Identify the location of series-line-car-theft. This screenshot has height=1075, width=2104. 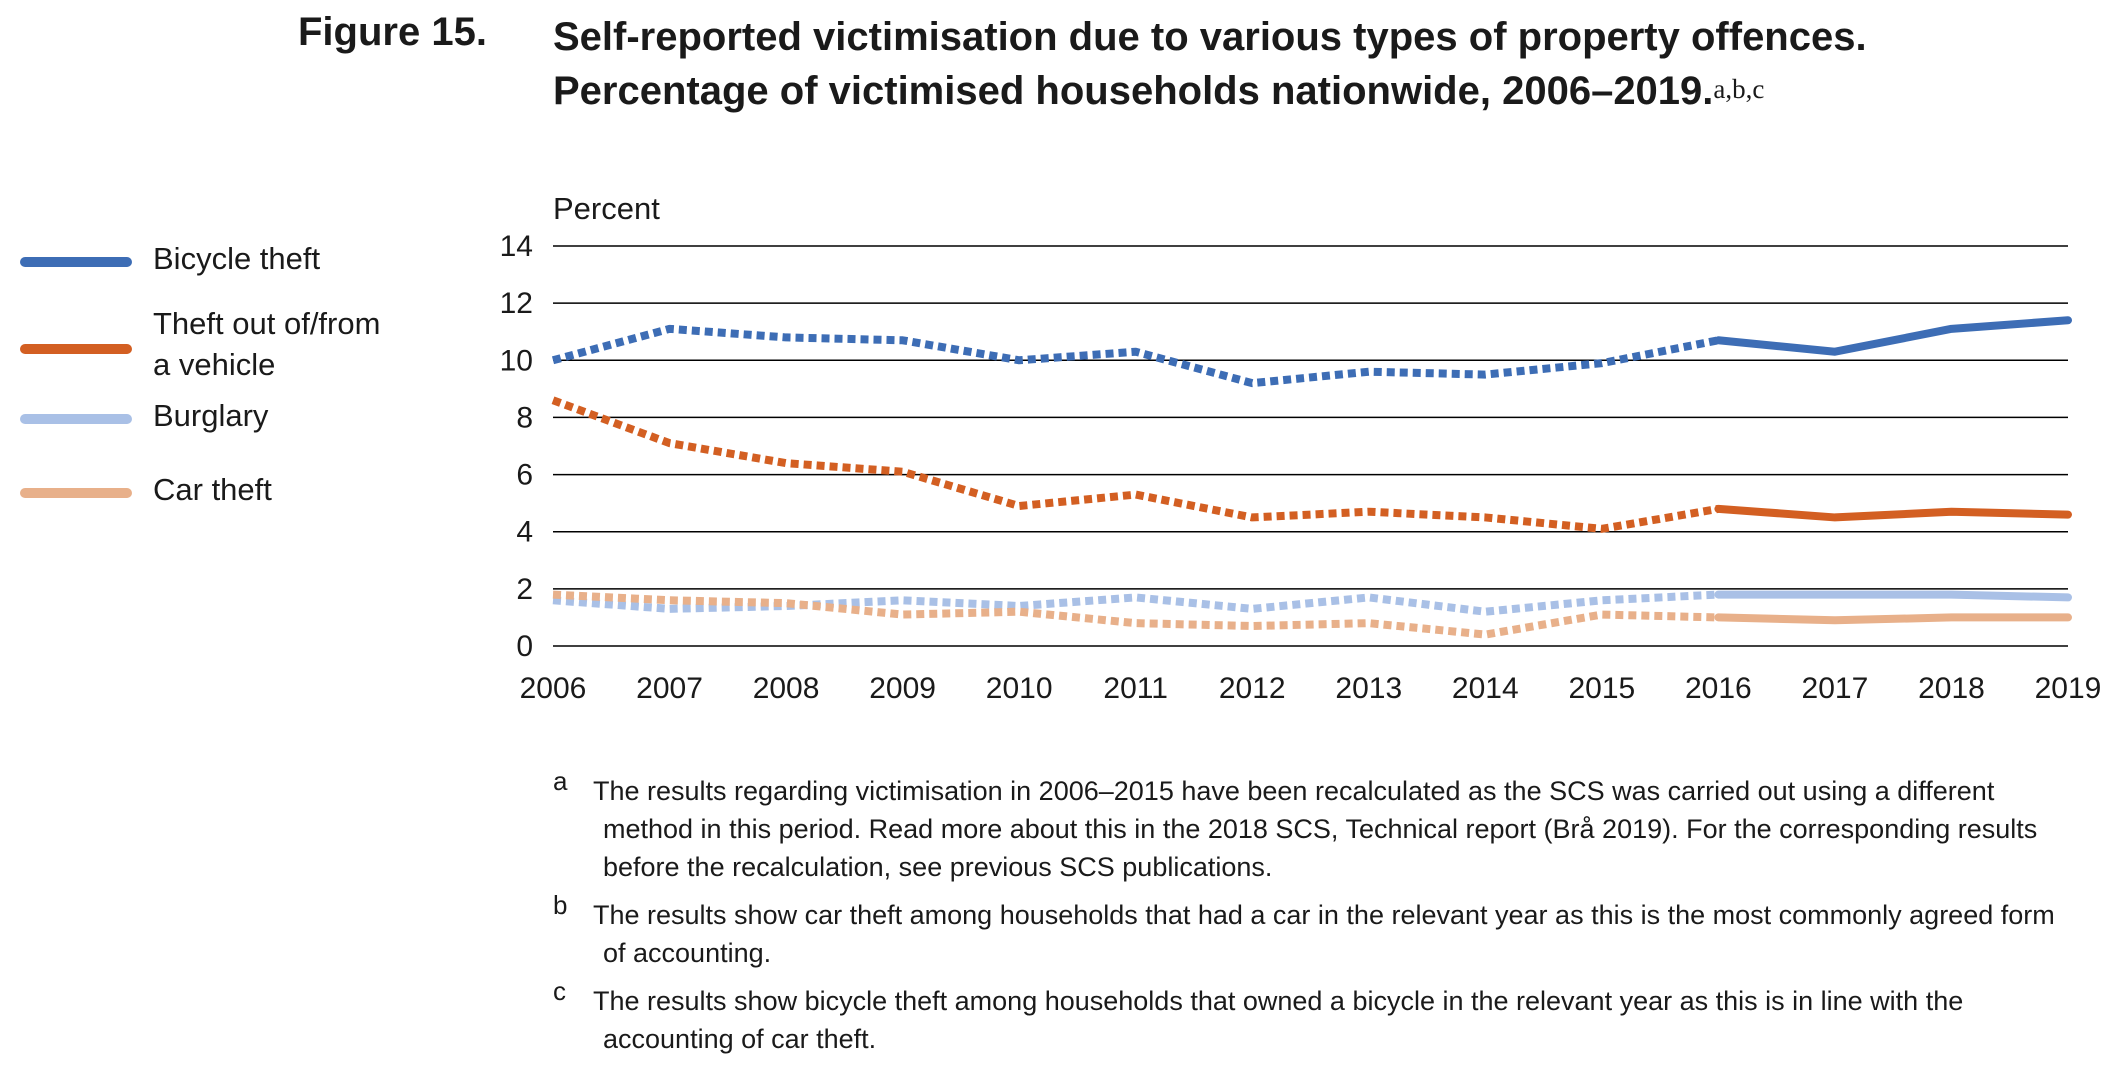
(1893, 619).